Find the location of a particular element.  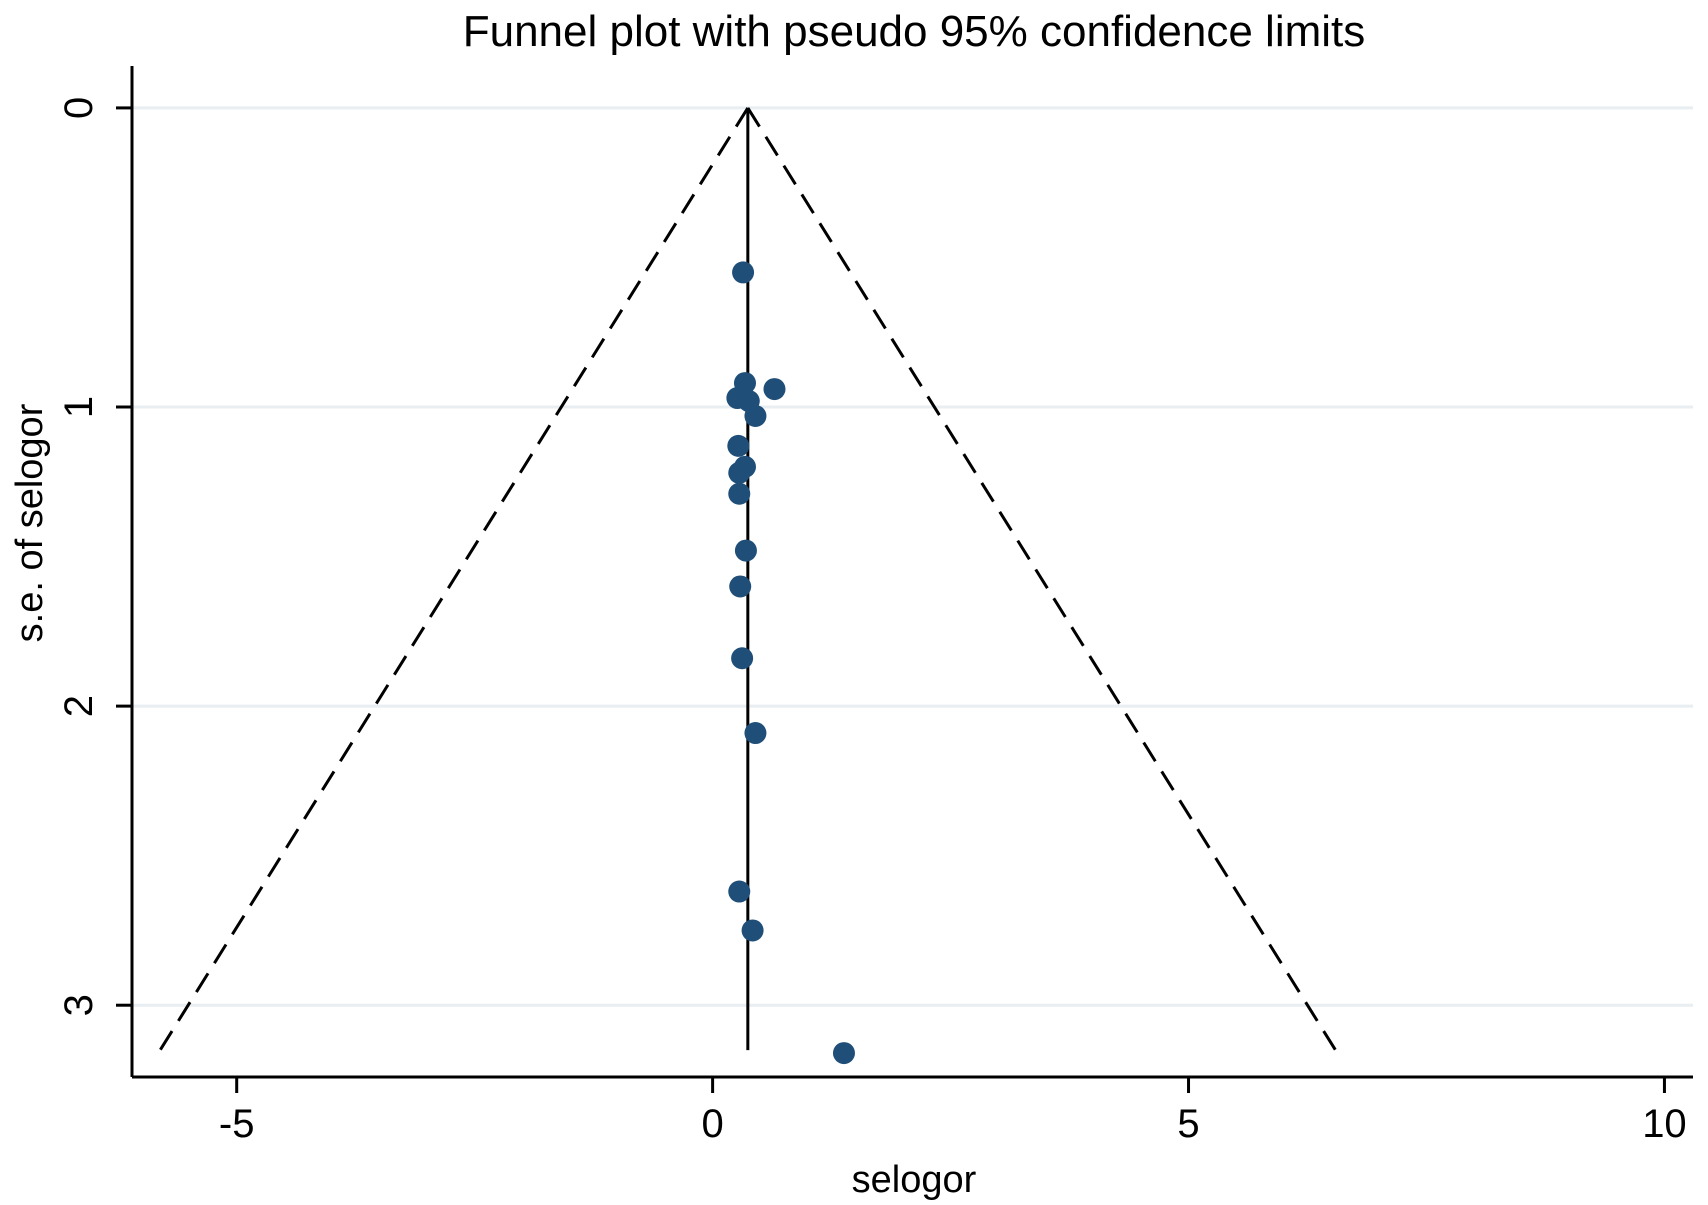

y-tick-label: 2 is located at coordinates (79, 706).